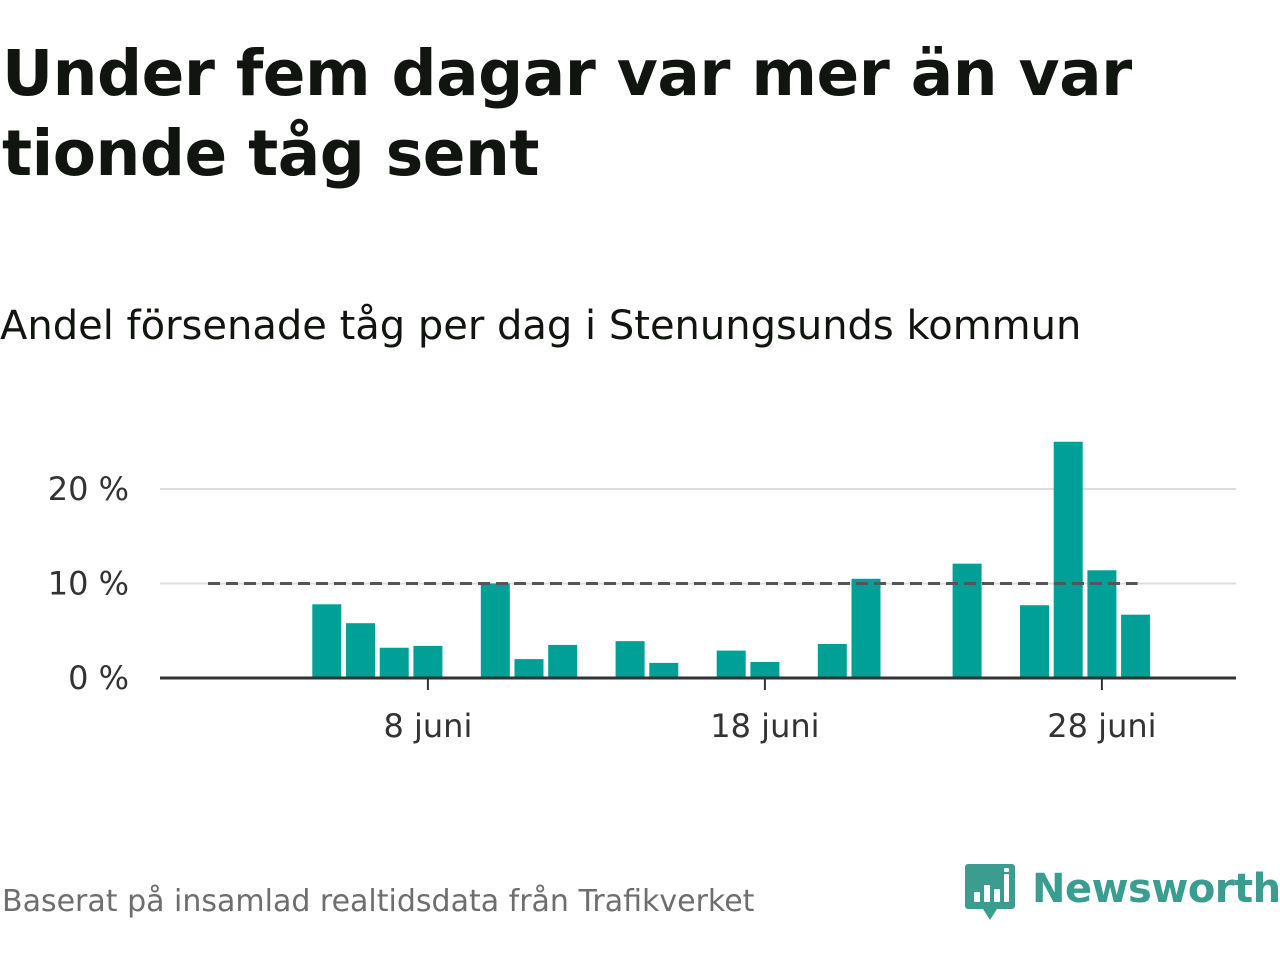 The height and width of the screenshot is (960, 1280). I want to click on x-tick-label: 8 juni, so click(427, 726).